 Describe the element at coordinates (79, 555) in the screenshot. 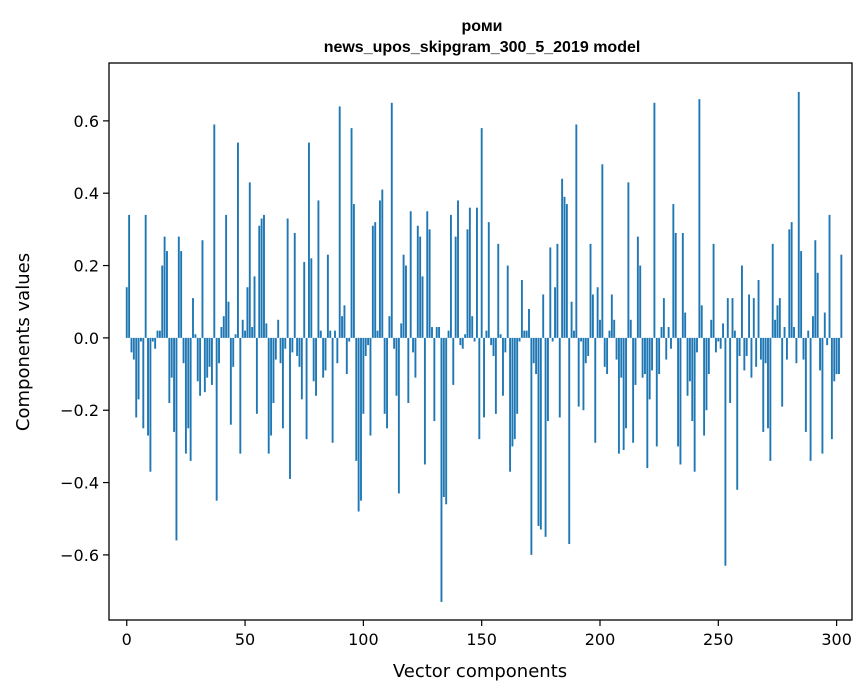

I see `y-tick-label: −0.6` at that location.